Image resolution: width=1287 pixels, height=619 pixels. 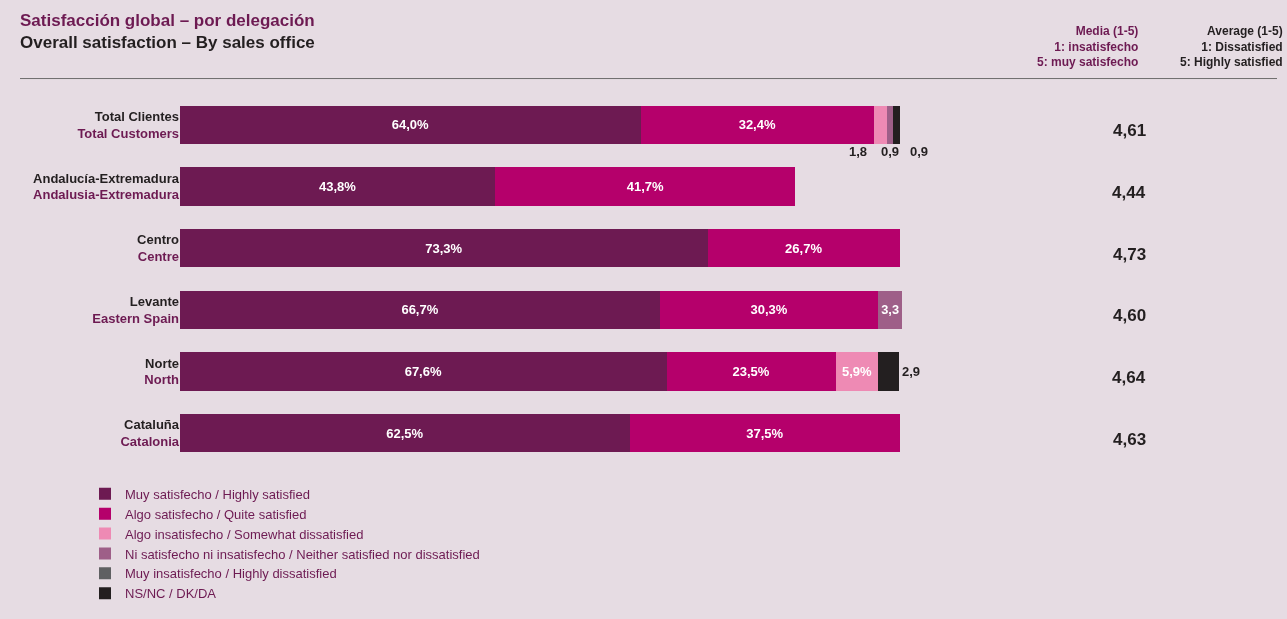 What do you see at coordinates (1130, 254) in the screenshot?
I see `text: 4,73` at bounding box center [1130, 254].